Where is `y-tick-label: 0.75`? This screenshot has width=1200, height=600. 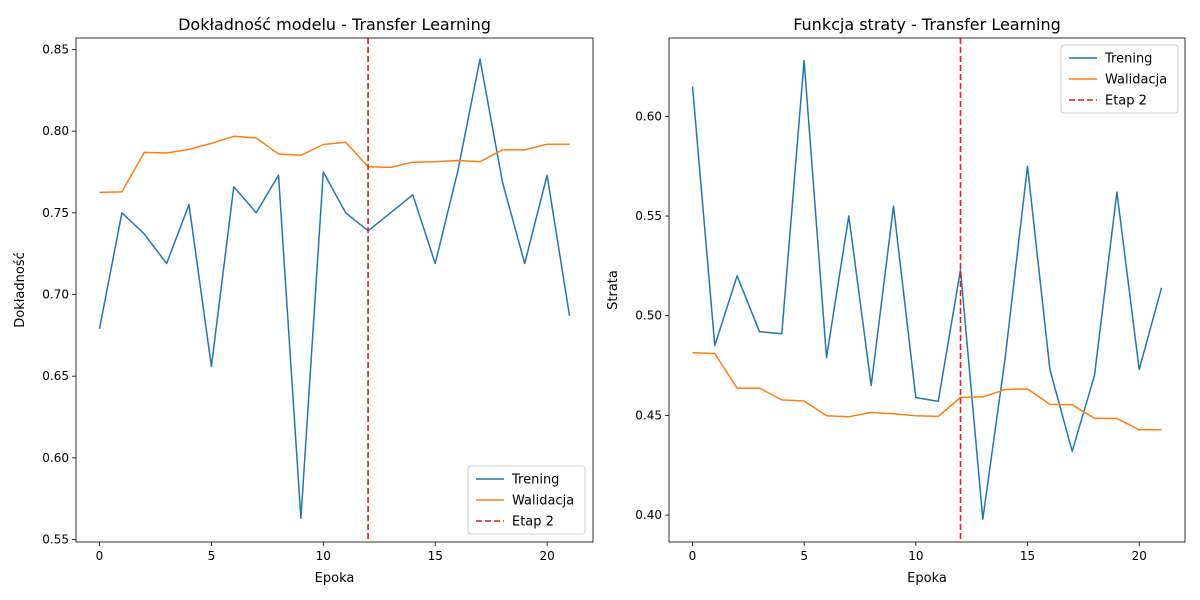
y-tick-label: 0.75 is located at coordinates (55, 213).